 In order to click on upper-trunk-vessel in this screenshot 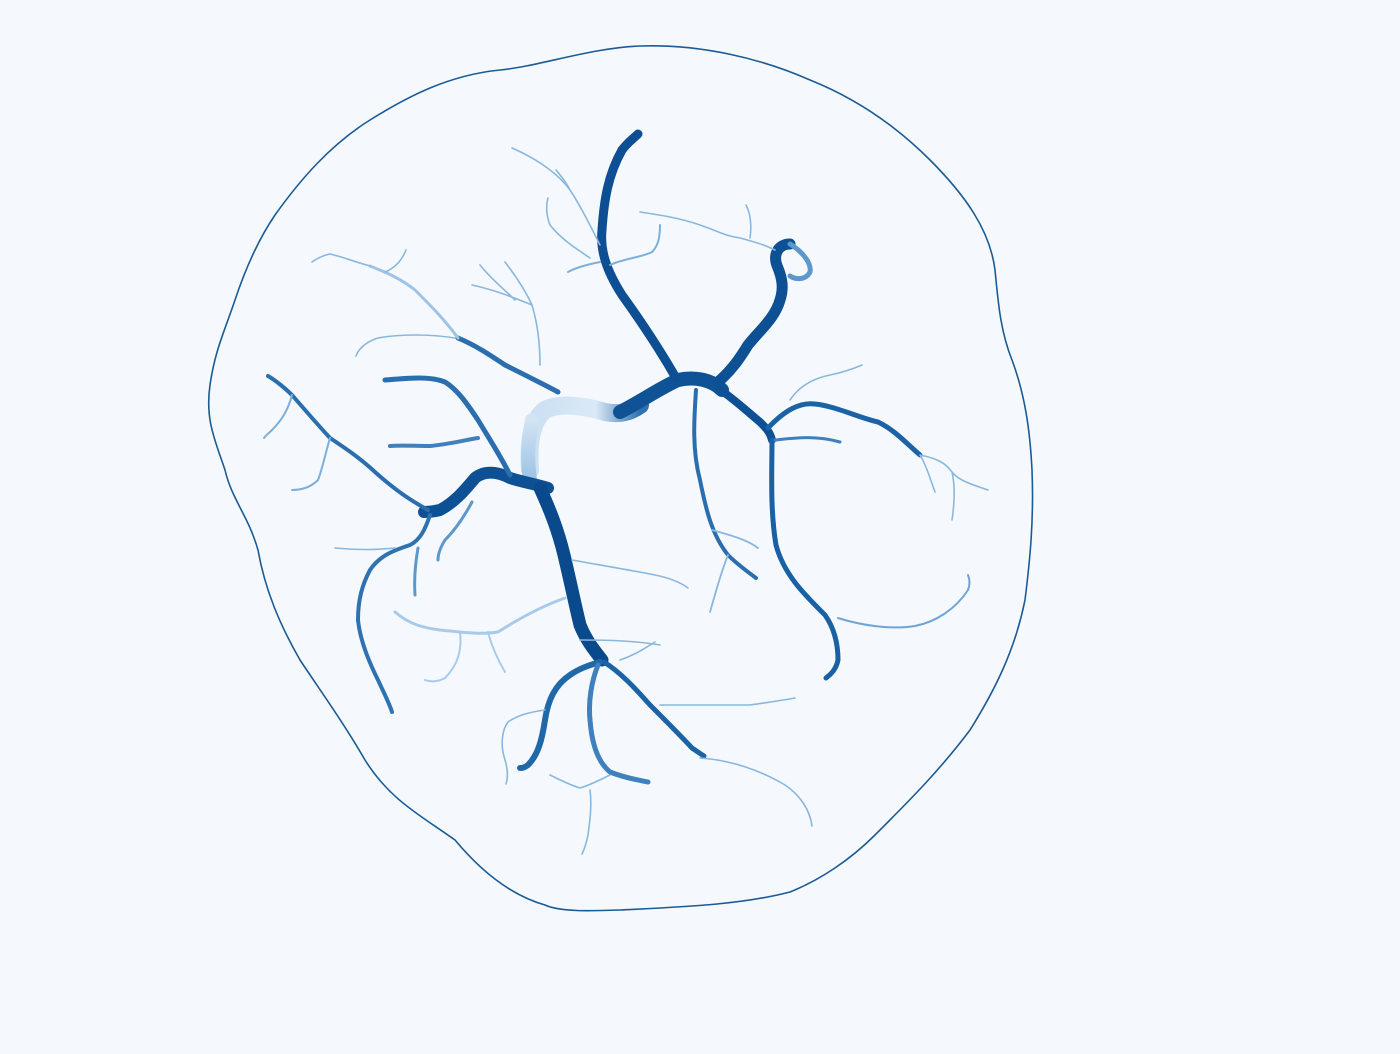, I will do `click(639, 256)`.